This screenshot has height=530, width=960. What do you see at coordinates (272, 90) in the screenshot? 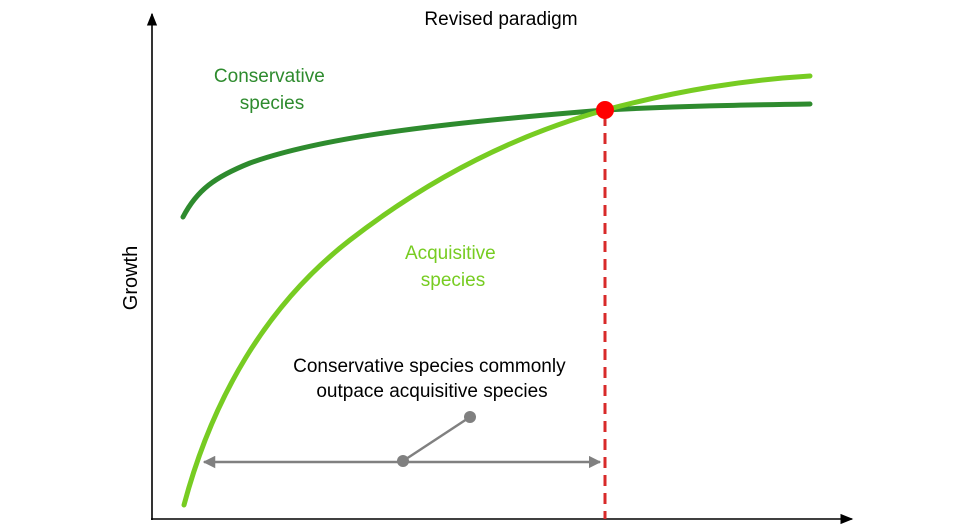
I see `conservative-species-label: Conservative species` at bounding box center [272, 90].